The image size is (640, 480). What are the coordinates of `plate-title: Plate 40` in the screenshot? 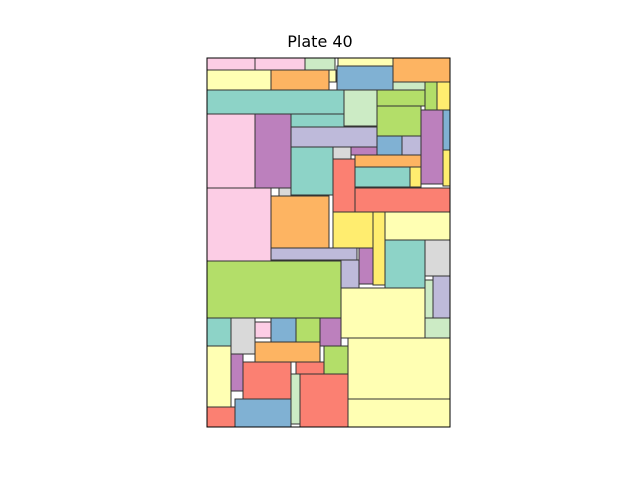 It's located at (320, 41).